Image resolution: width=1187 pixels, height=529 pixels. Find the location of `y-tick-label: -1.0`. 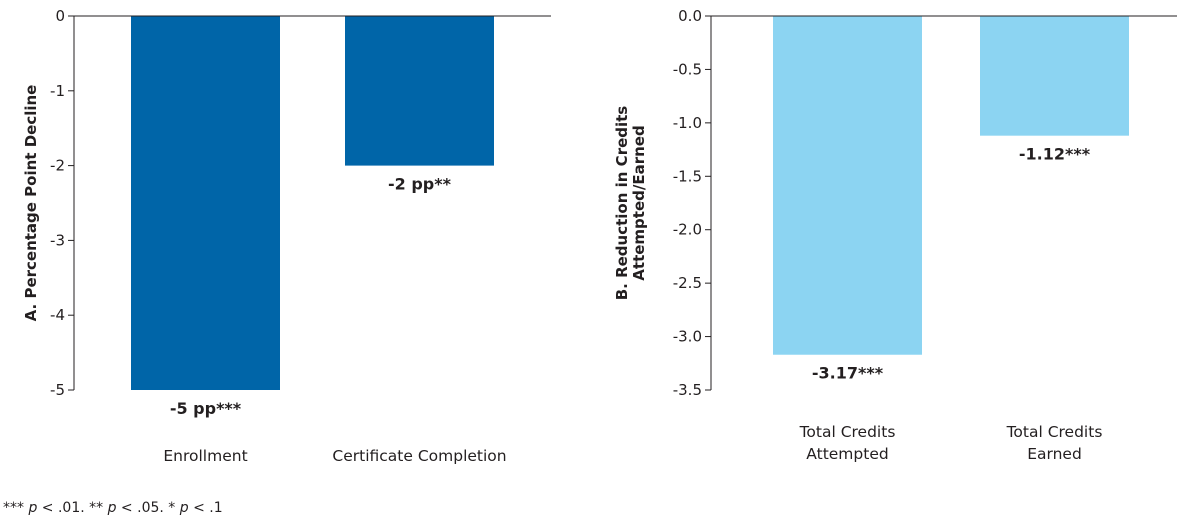

y-tick-label: -1.0 is located at coordinates (687, 123).